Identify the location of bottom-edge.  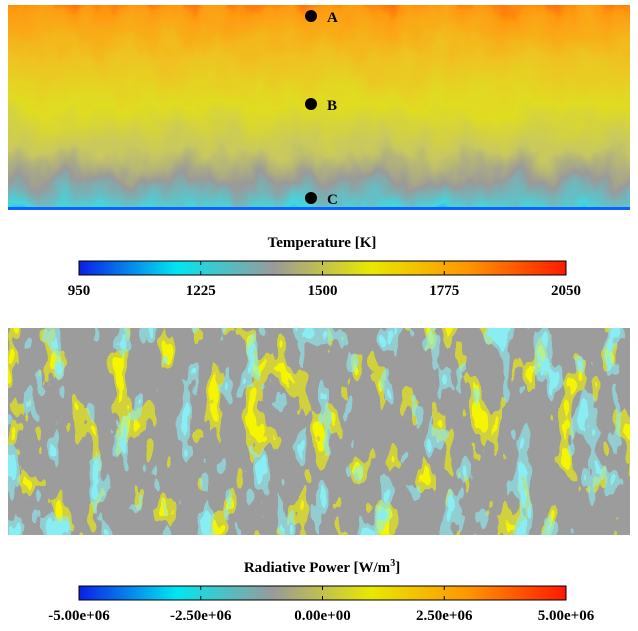
(319, 208).